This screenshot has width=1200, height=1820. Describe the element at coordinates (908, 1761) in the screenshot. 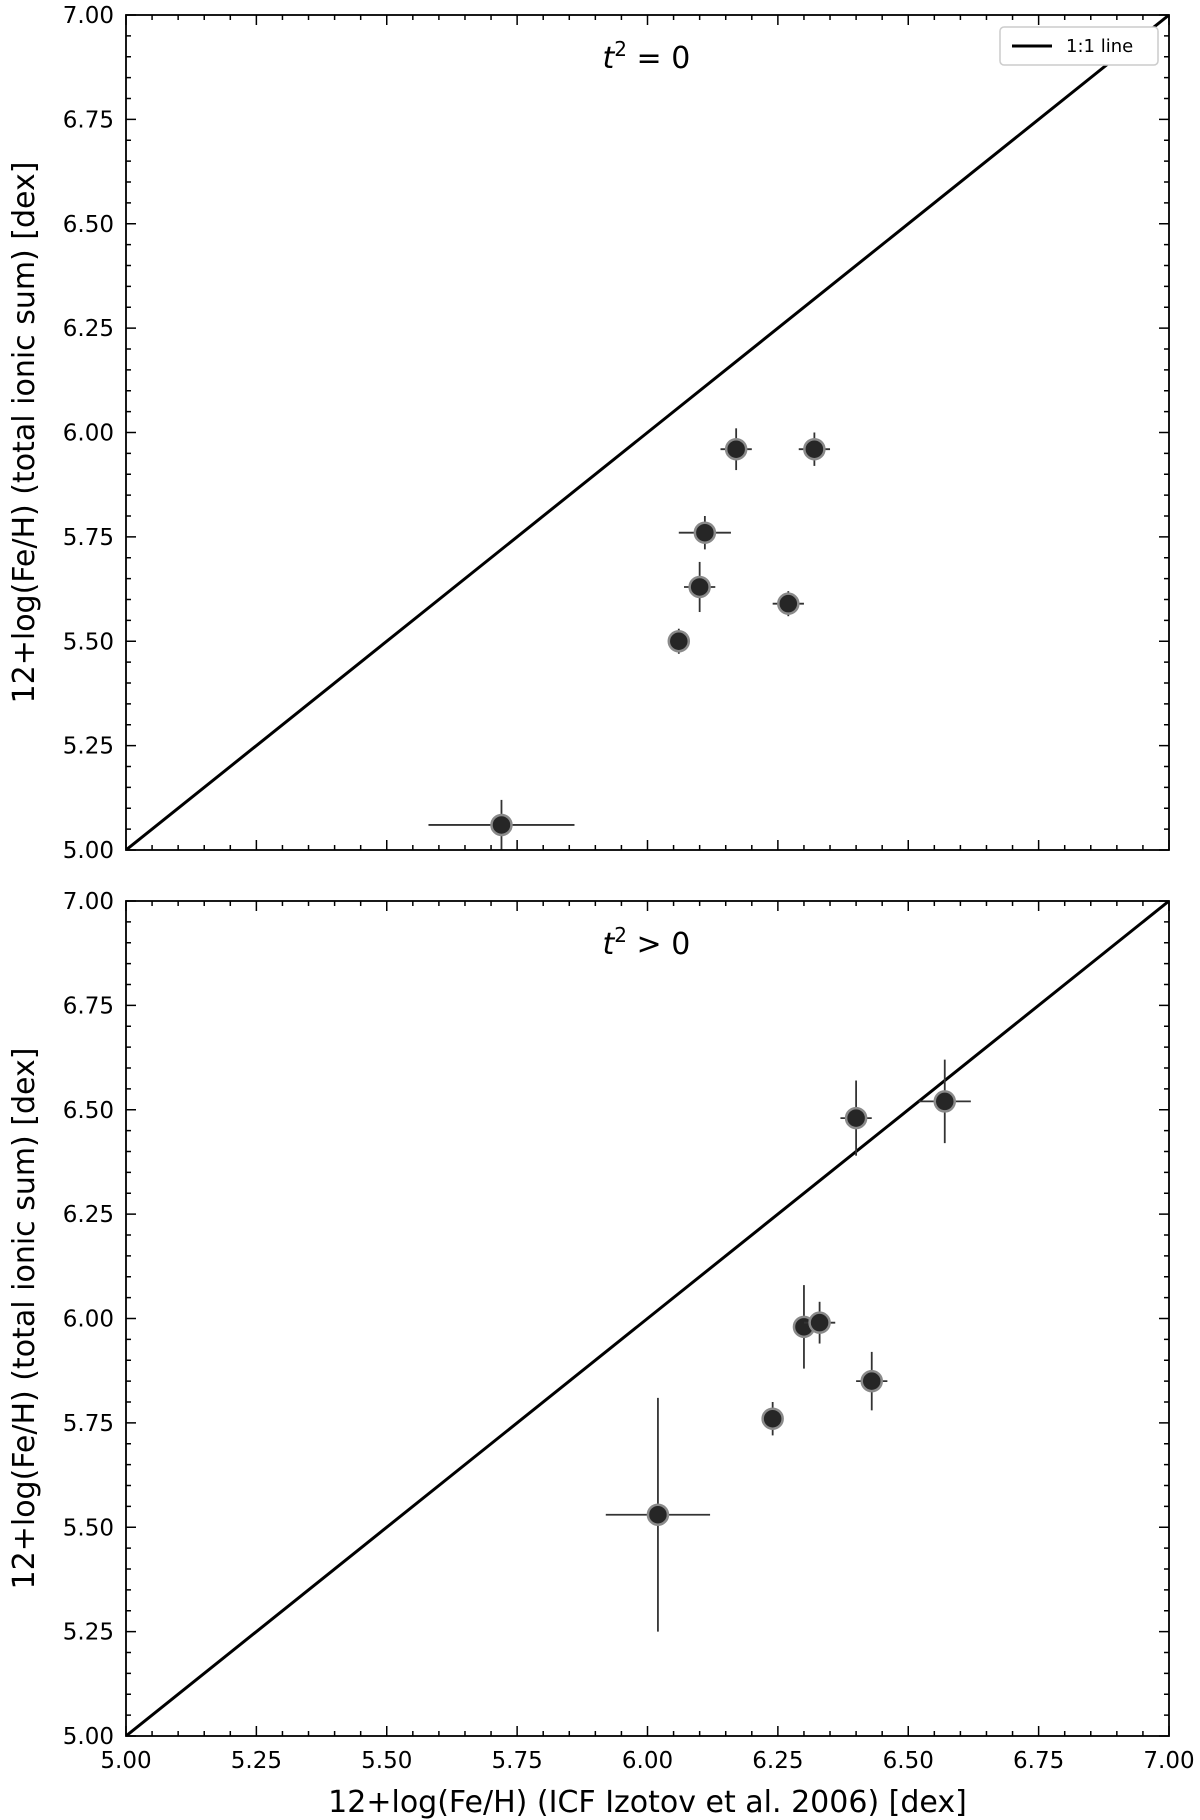

I see `x-tick-label: 6.50` at that location.